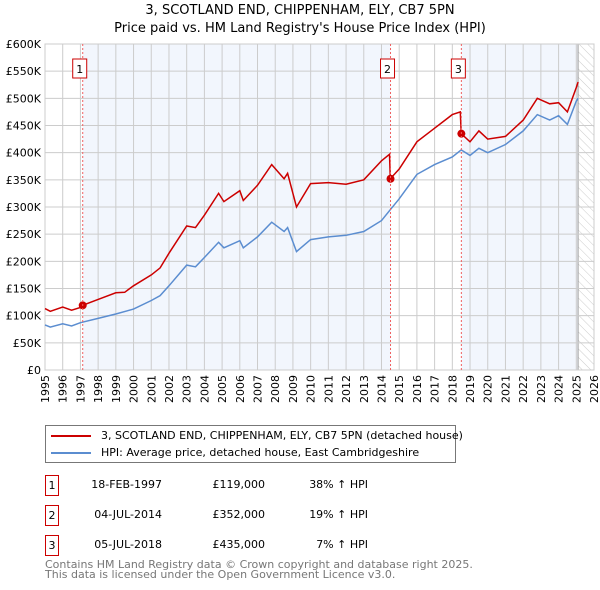 The height and width of the screenshot is (590, 600). What do you see at coordinates (381, 389) in the screenshot?
I see `x-tick-label: 2014` at bounding box center [381, 389].